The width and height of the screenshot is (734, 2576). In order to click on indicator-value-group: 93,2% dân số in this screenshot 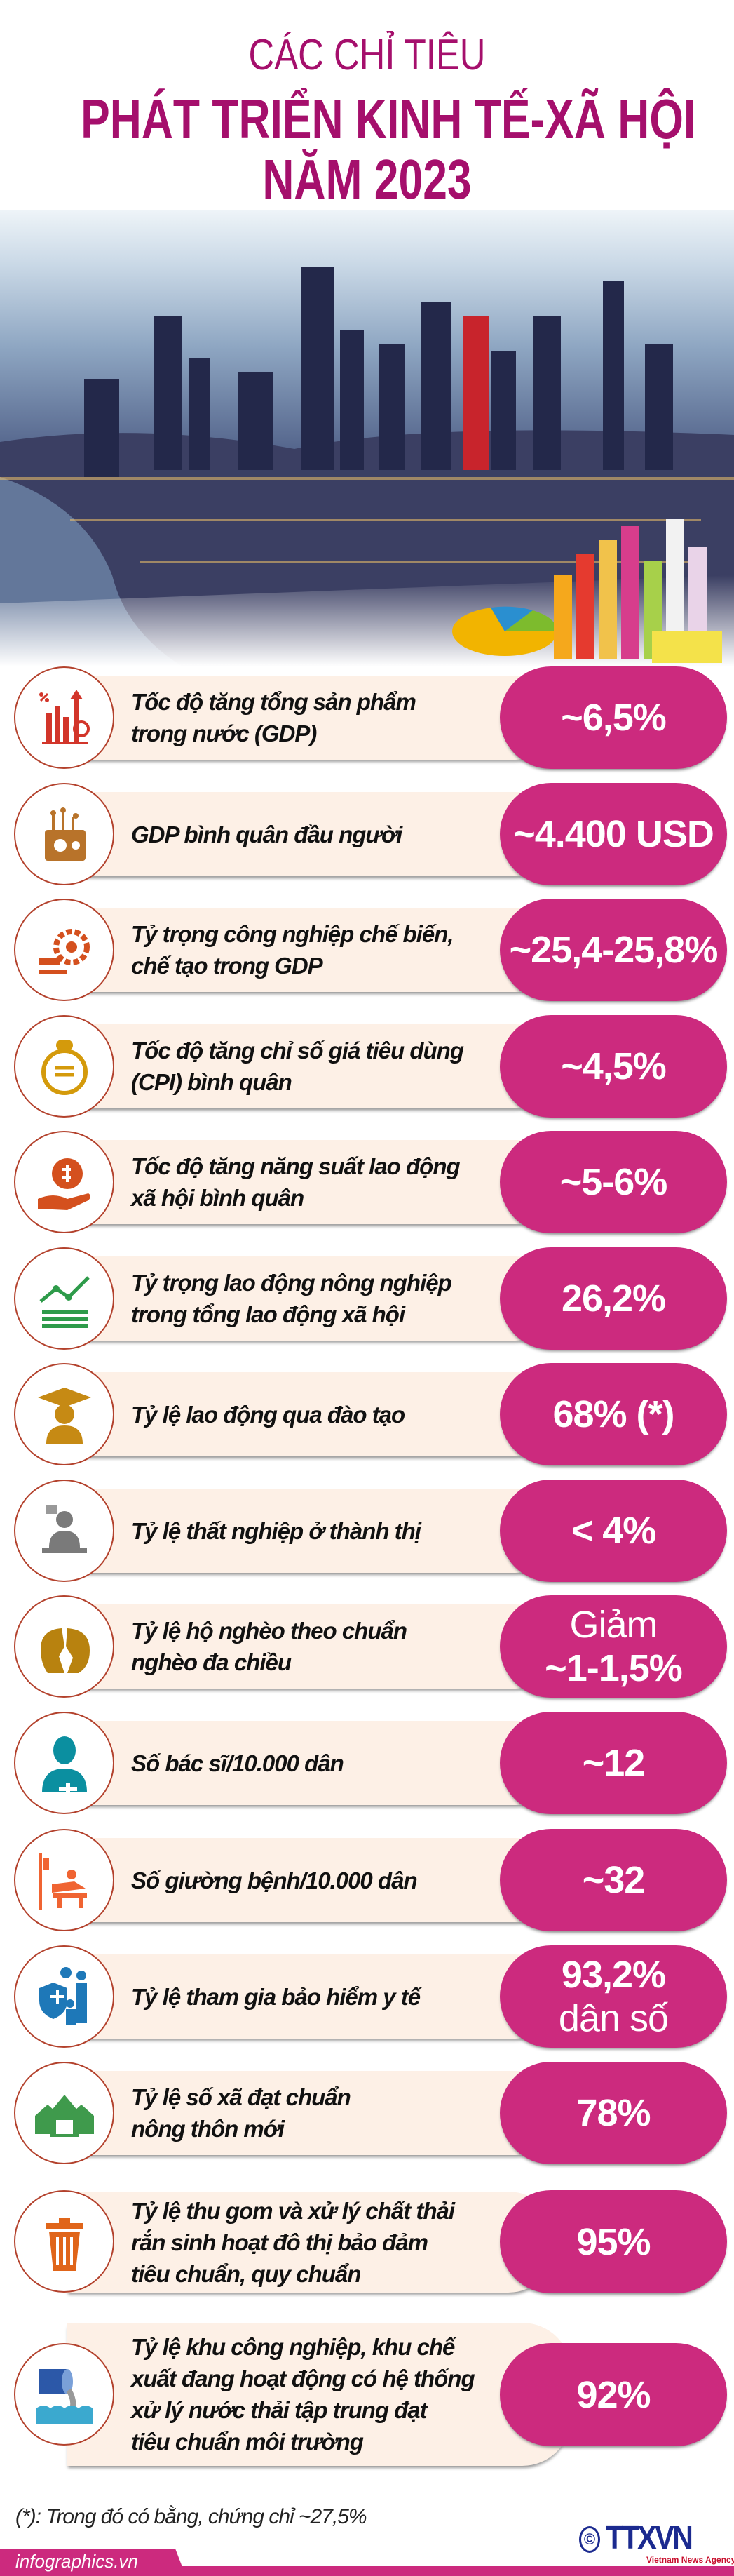, I will do `click(613, 1997)`.